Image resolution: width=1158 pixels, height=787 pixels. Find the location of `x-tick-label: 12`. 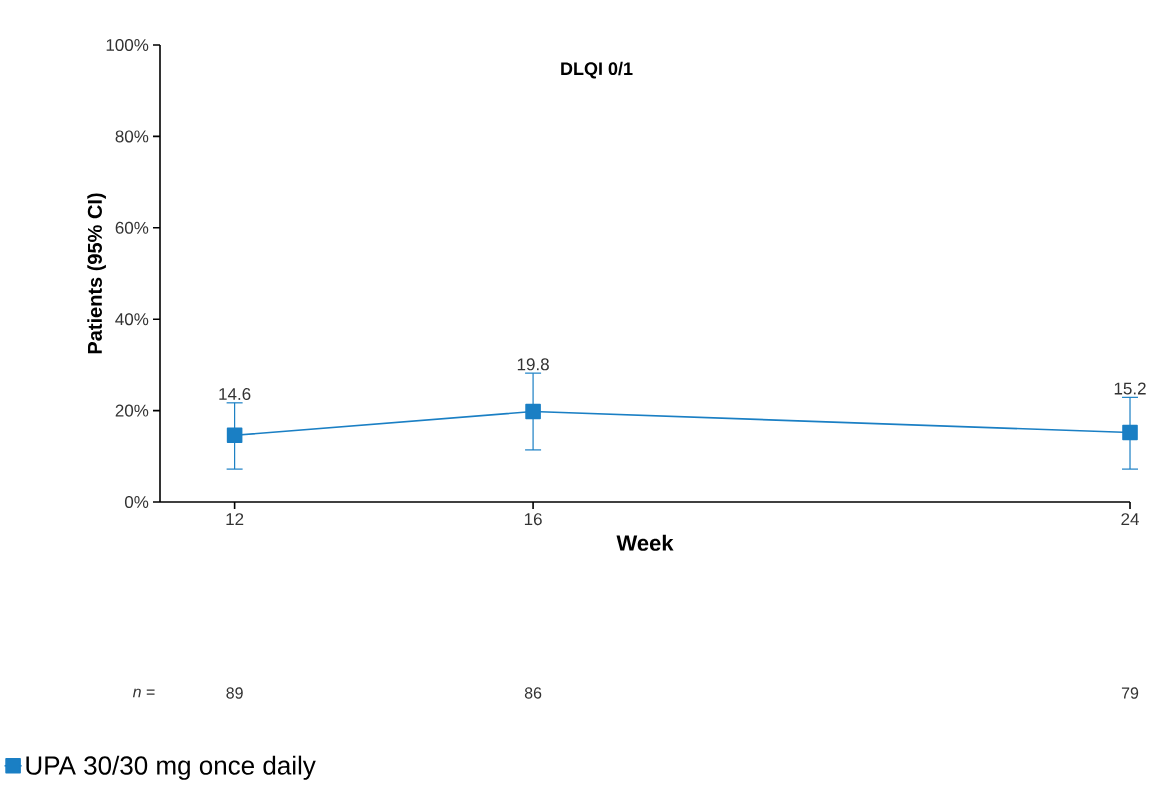

x-tick-label: 12 is located at coordinates (235, 519).